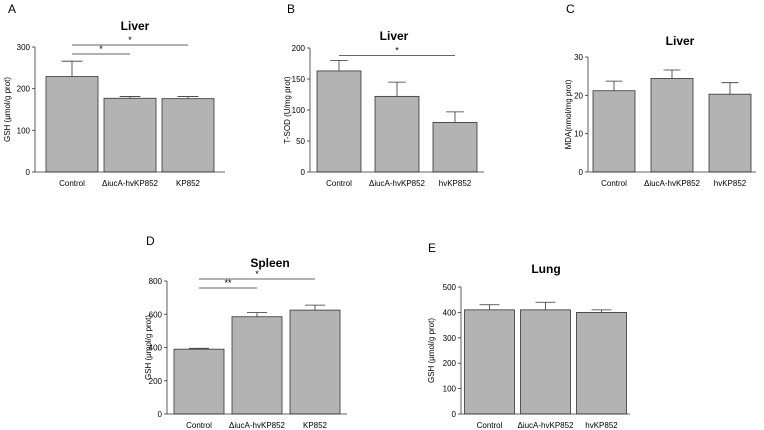 Image resolution: width=764 pixels, height=430 pixels. I want to click on y-tick-label: 600, so click(156, 314).